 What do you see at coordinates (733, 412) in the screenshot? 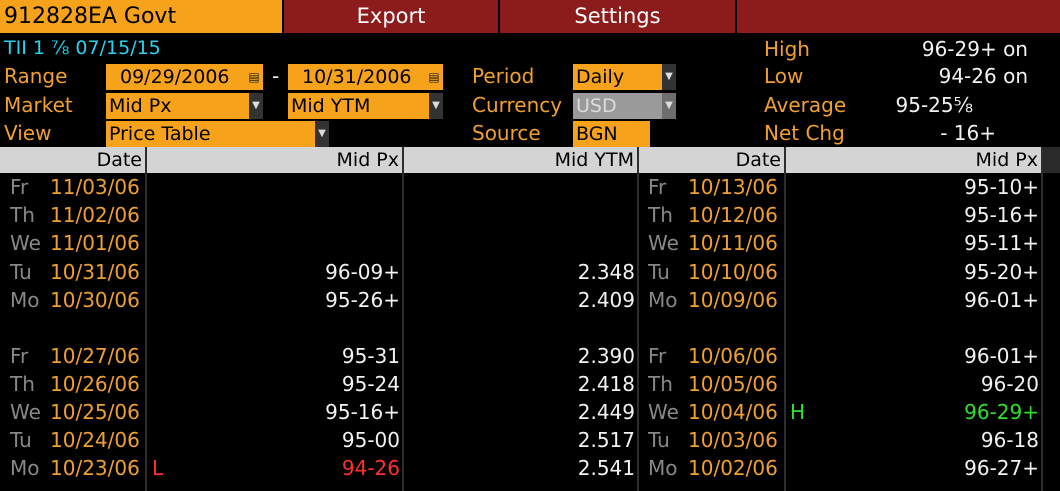
I see `row-date: 10/04/06` at bounding box center [733, 412].